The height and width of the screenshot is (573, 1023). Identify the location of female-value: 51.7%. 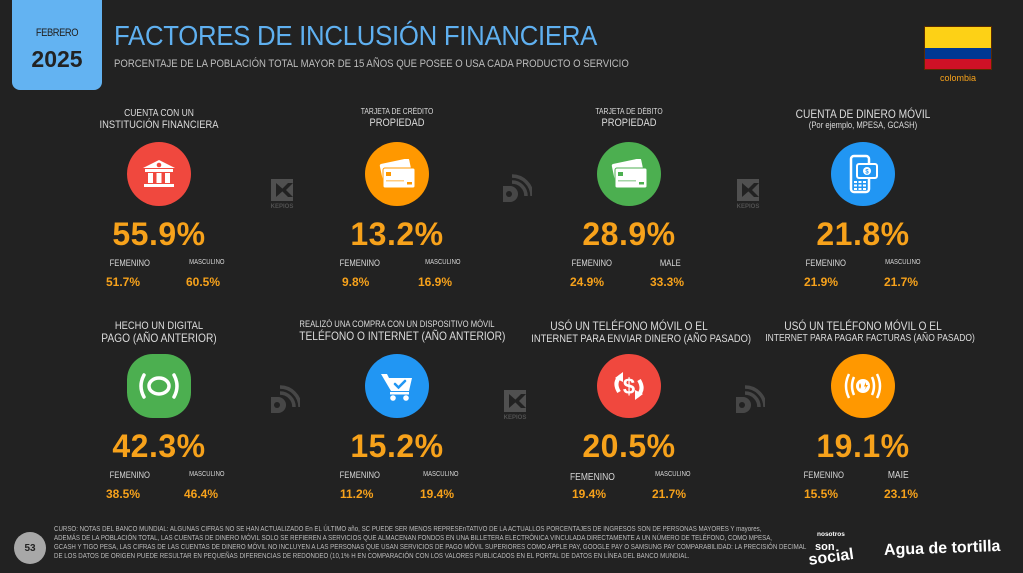
(123, 282).